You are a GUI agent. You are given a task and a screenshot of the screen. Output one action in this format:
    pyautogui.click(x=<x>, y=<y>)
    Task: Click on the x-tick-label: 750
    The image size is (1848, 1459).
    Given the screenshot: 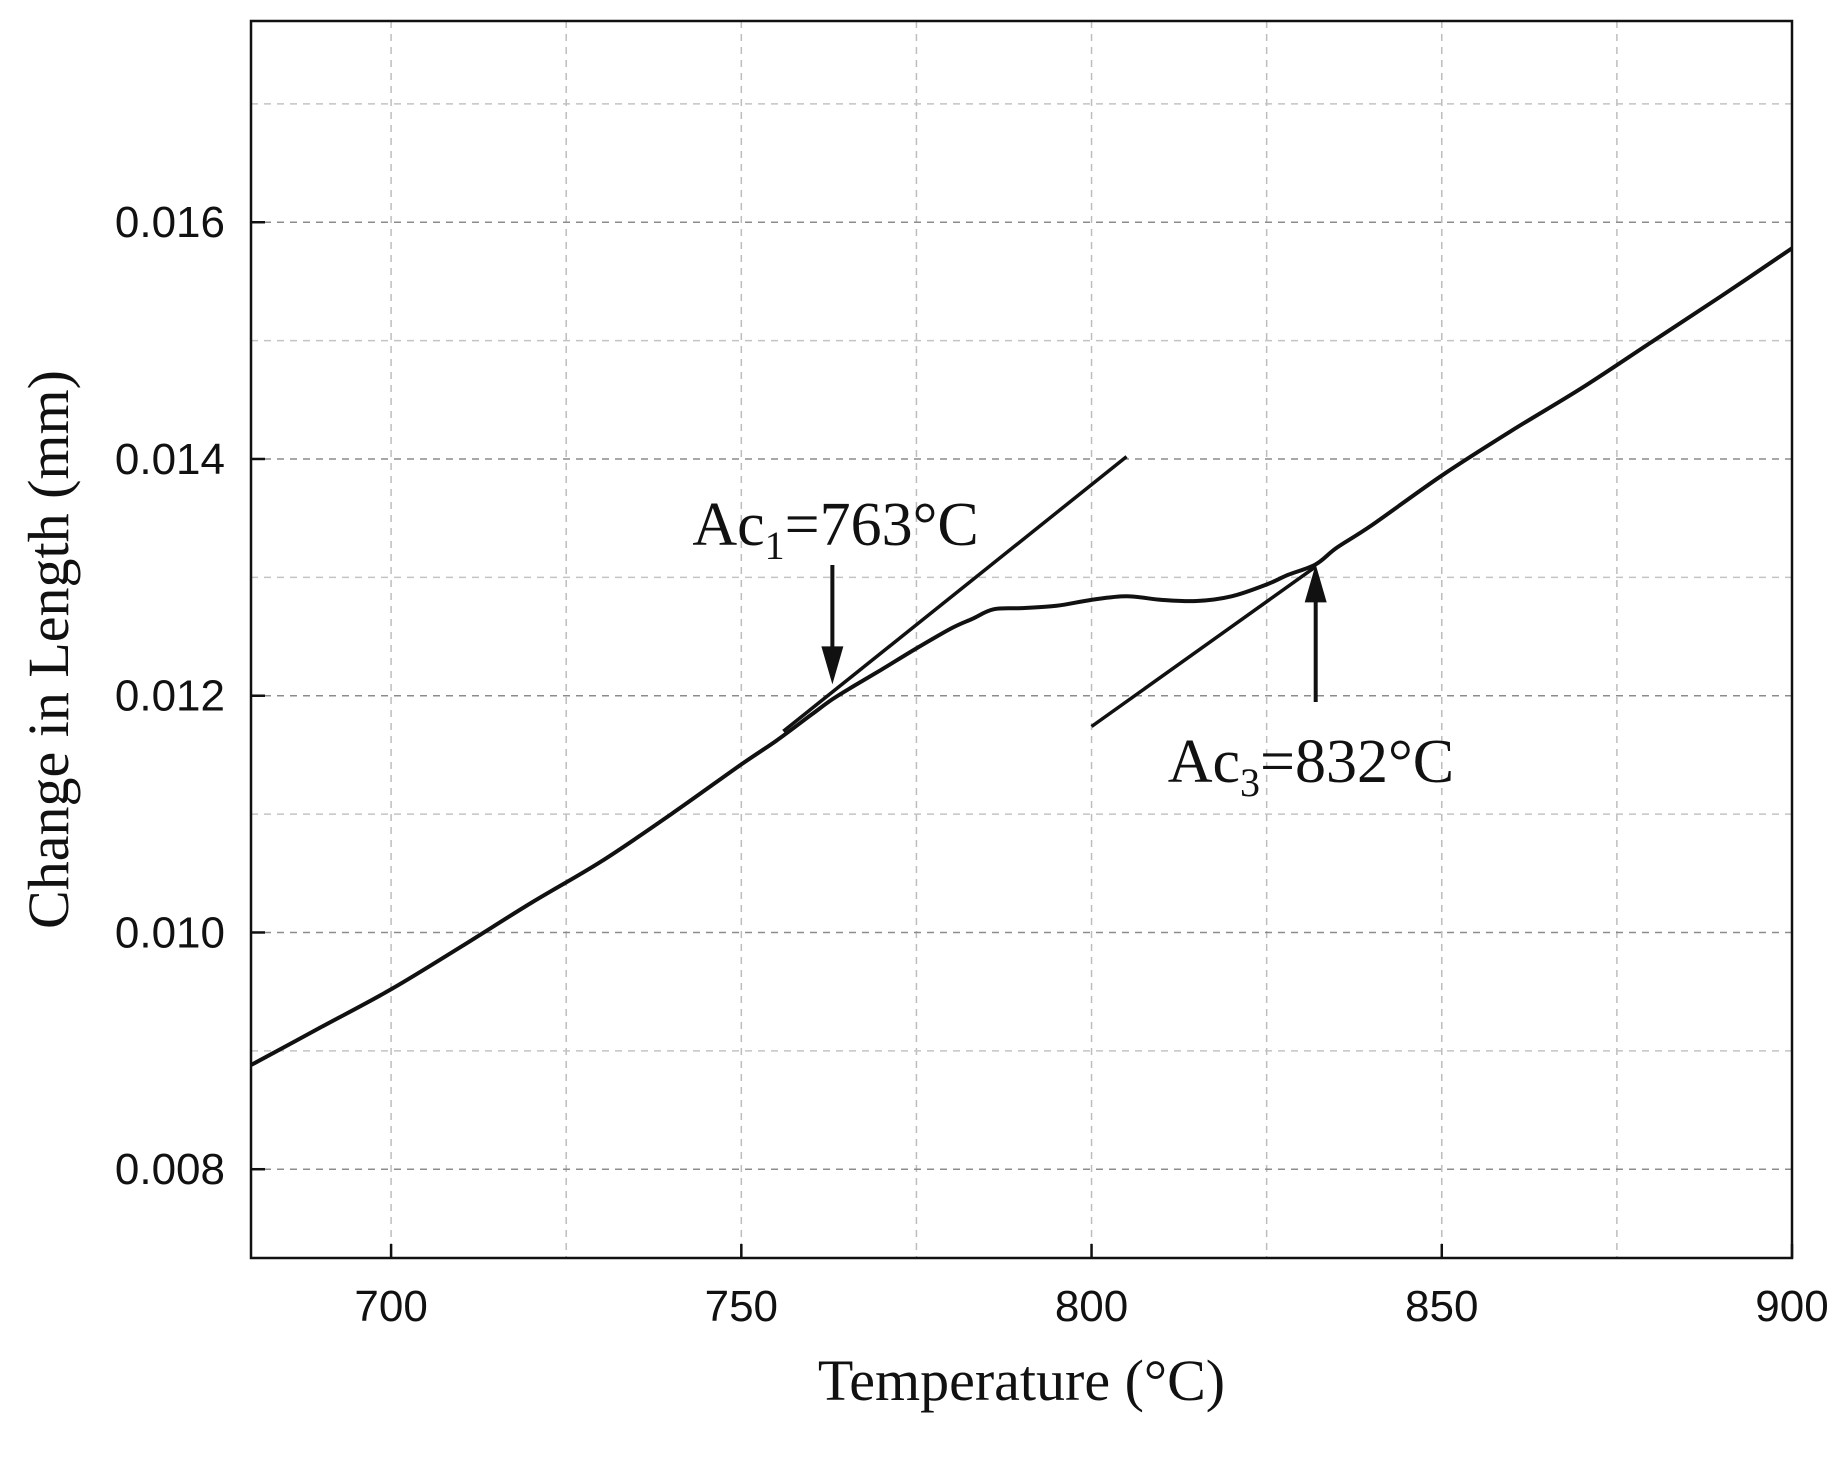 What is the action you would take?
    pyautogui.click(x=741, y=1306)
    